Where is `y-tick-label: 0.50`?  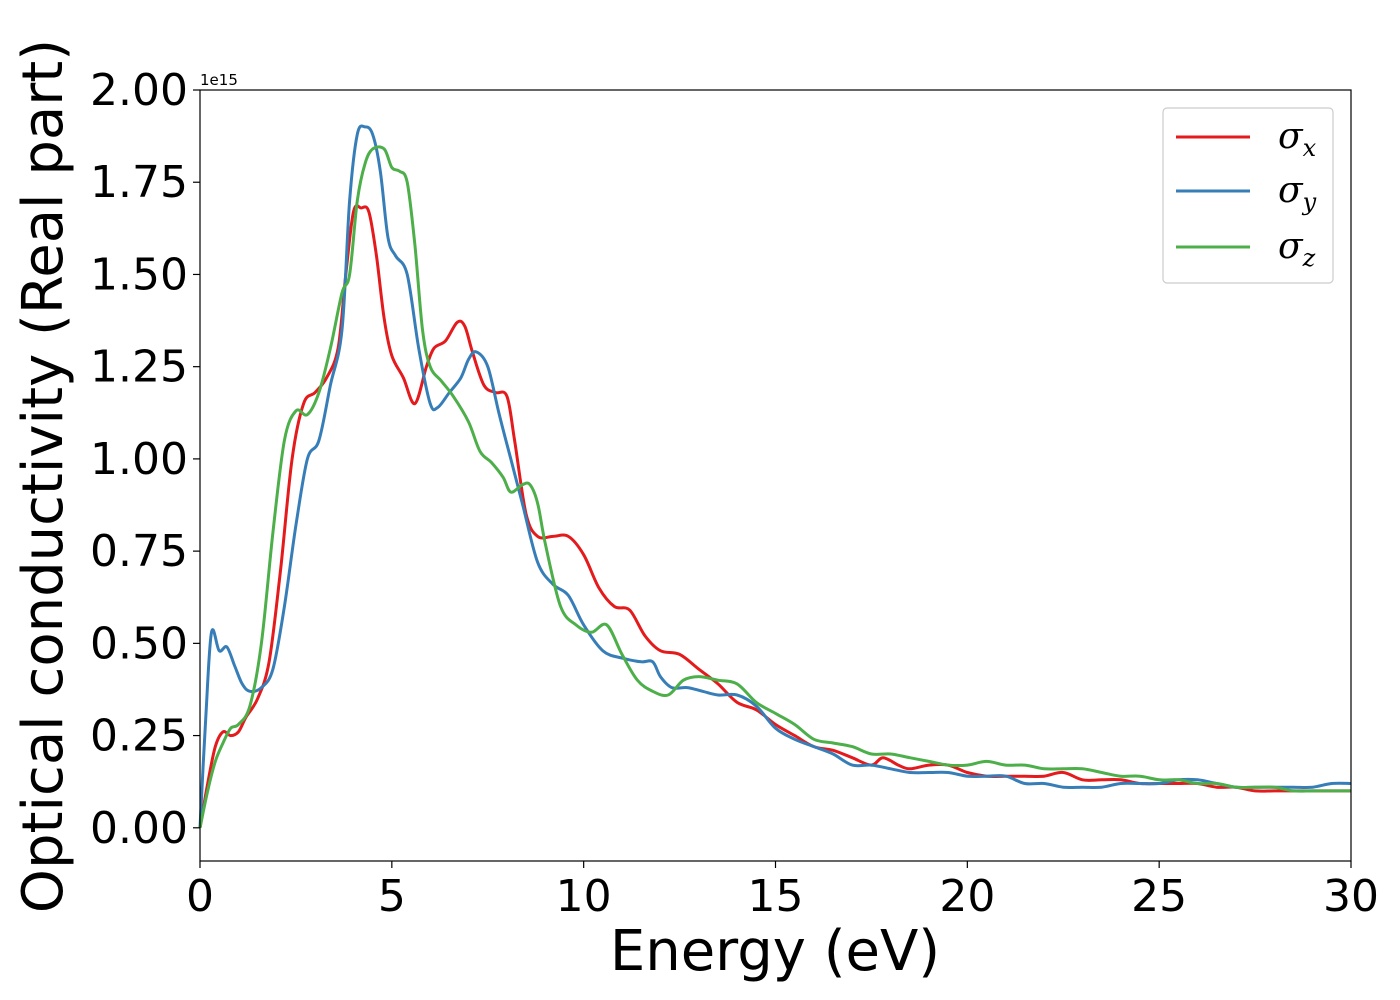 y-tick-label: 0.50 is located at coordinates (139, 643).